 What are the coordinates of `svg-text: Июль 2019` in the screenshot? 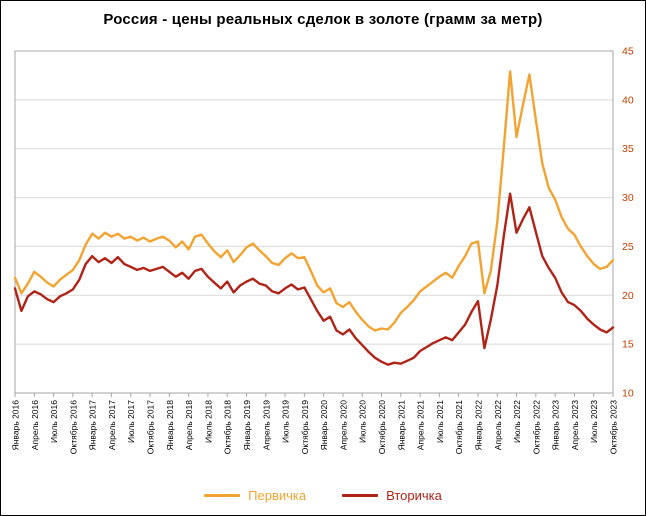 It's located at (286, 421).